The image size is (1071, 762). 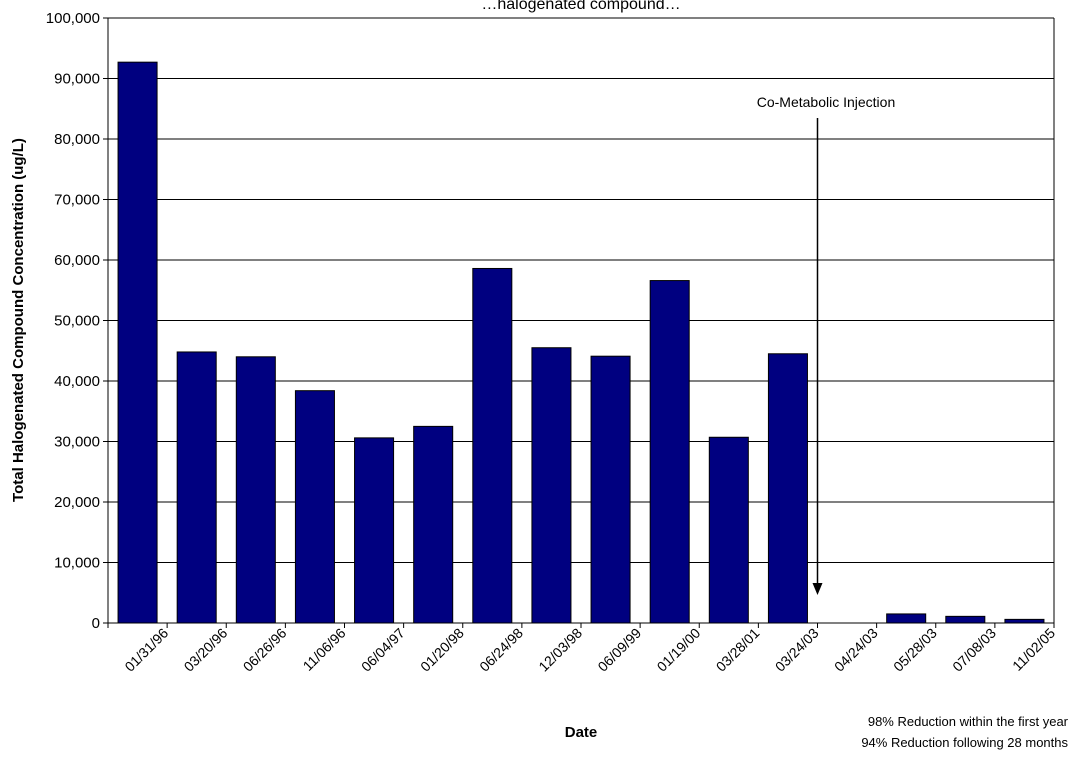 I want to click on y-tick-label: 90,000, so click(x=77, y=79).